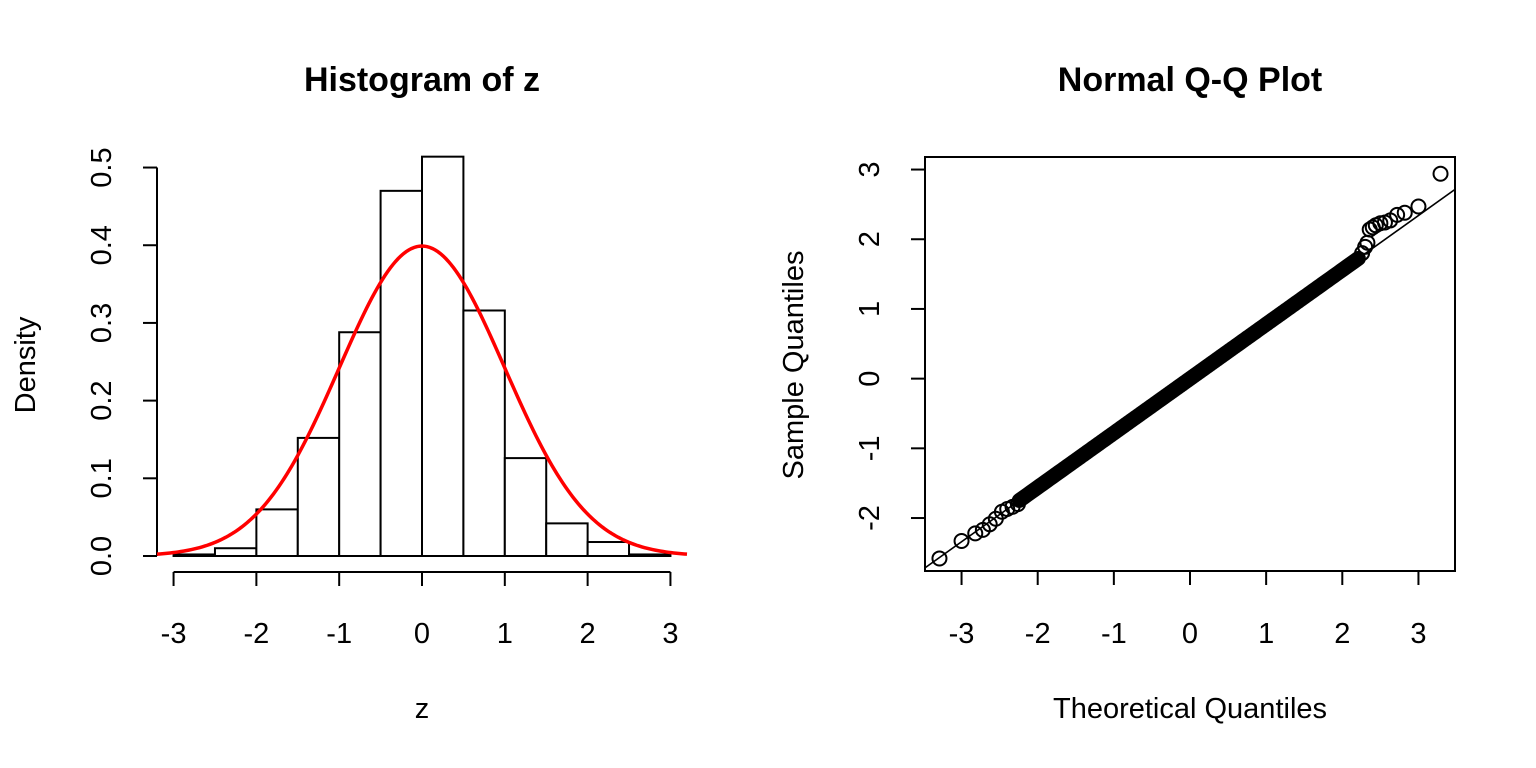  Describe the element at coordinates (102, 478) in the screenshot. I see `histogram-y-tick-label: 0.1` at that location.